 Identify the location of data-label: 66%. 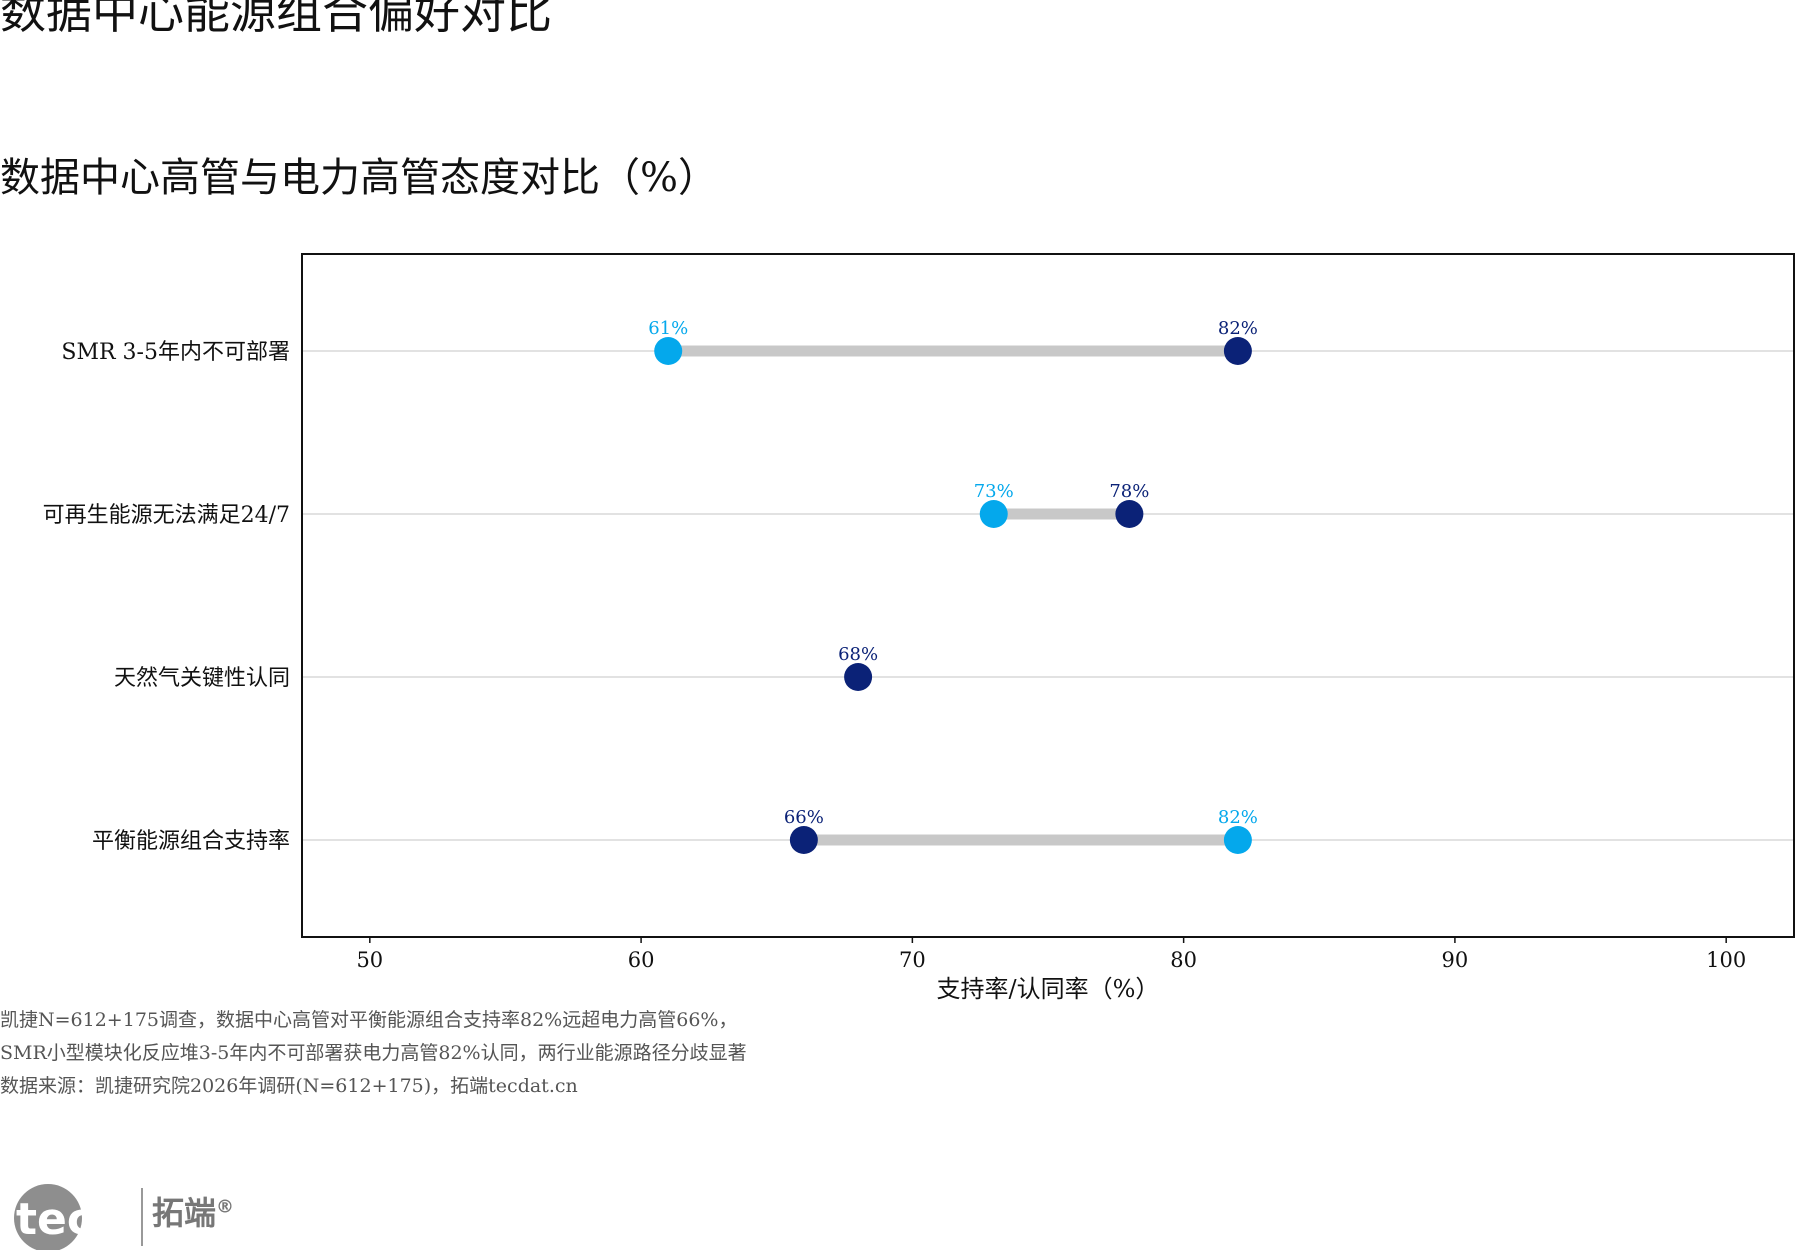
(804, 817).